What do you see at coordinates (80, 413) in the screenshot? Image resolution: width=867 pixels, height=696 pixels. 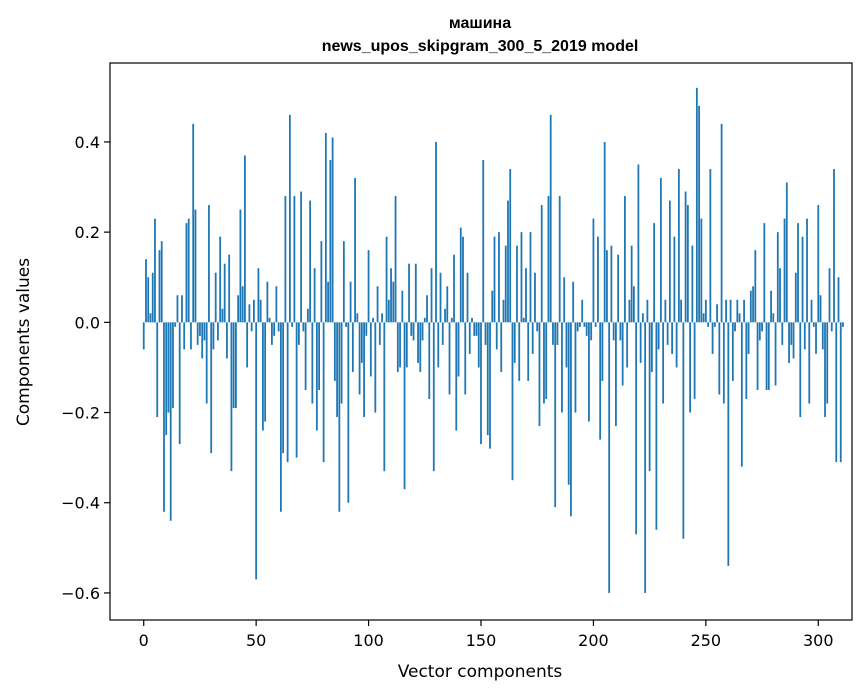 I see `y-tick-label: −0.2` at bounding box center [80, 413].